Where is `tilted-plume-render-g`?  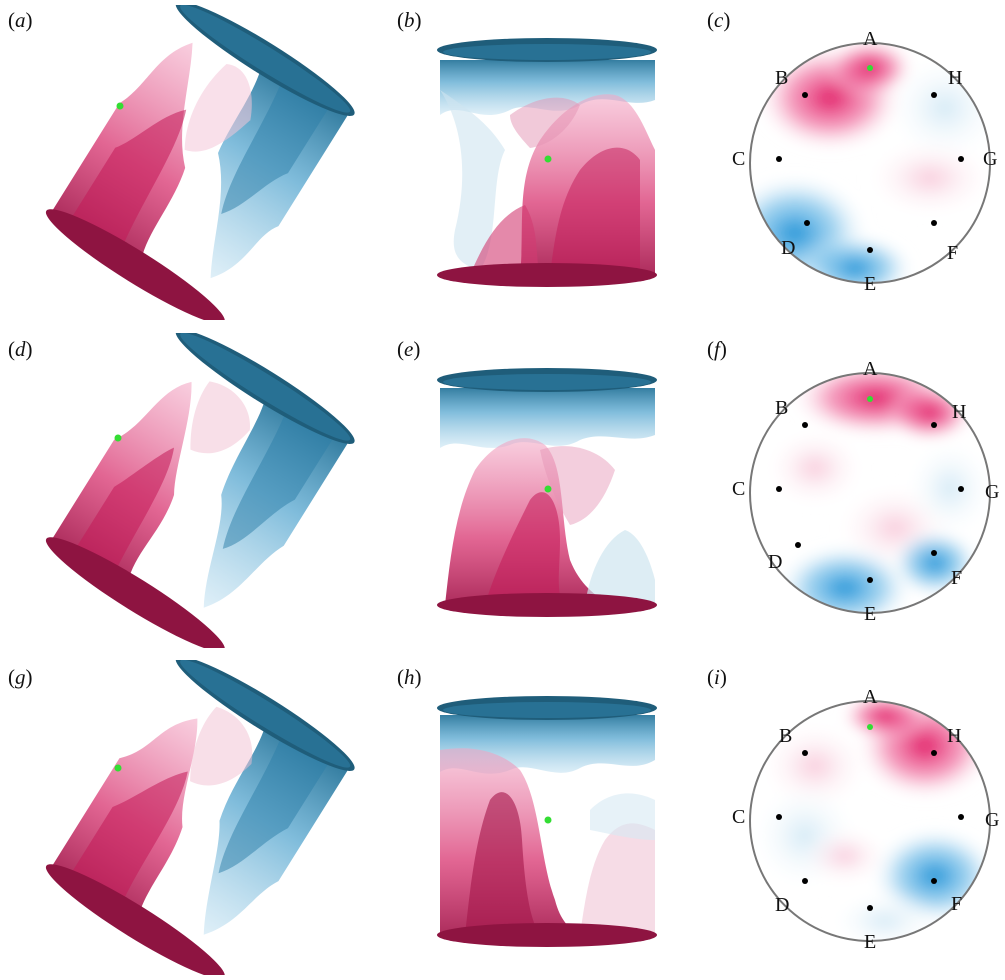
tilted-plume-render-g is located at coordinates (200, 817).